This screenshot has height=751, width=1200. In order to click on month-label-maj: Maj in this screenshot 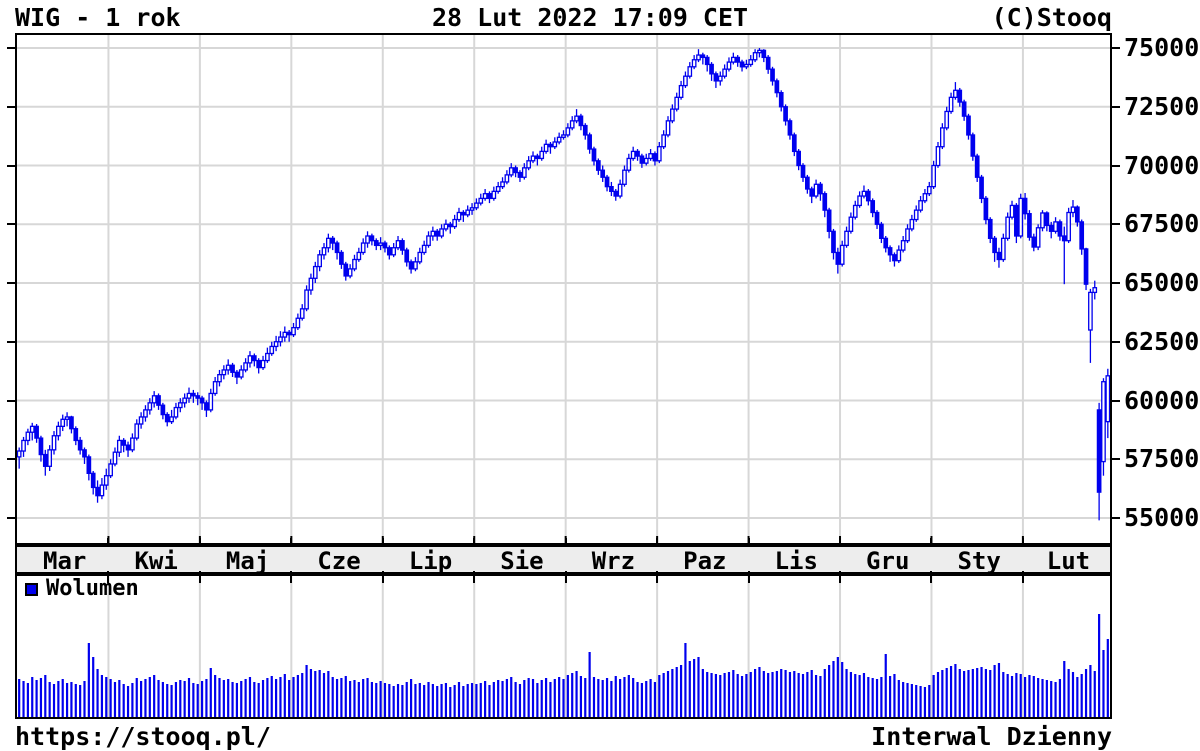, I will do `click(247, 561)`.